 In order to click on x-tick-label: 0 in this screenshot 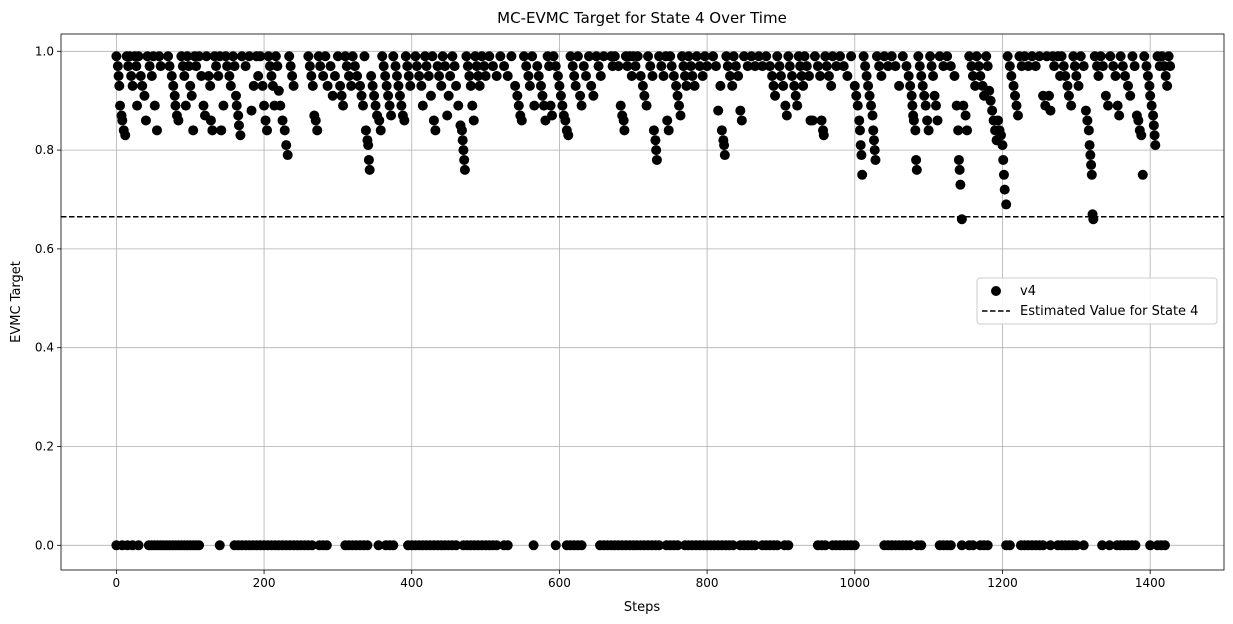, I will do `click(117, 583)`.